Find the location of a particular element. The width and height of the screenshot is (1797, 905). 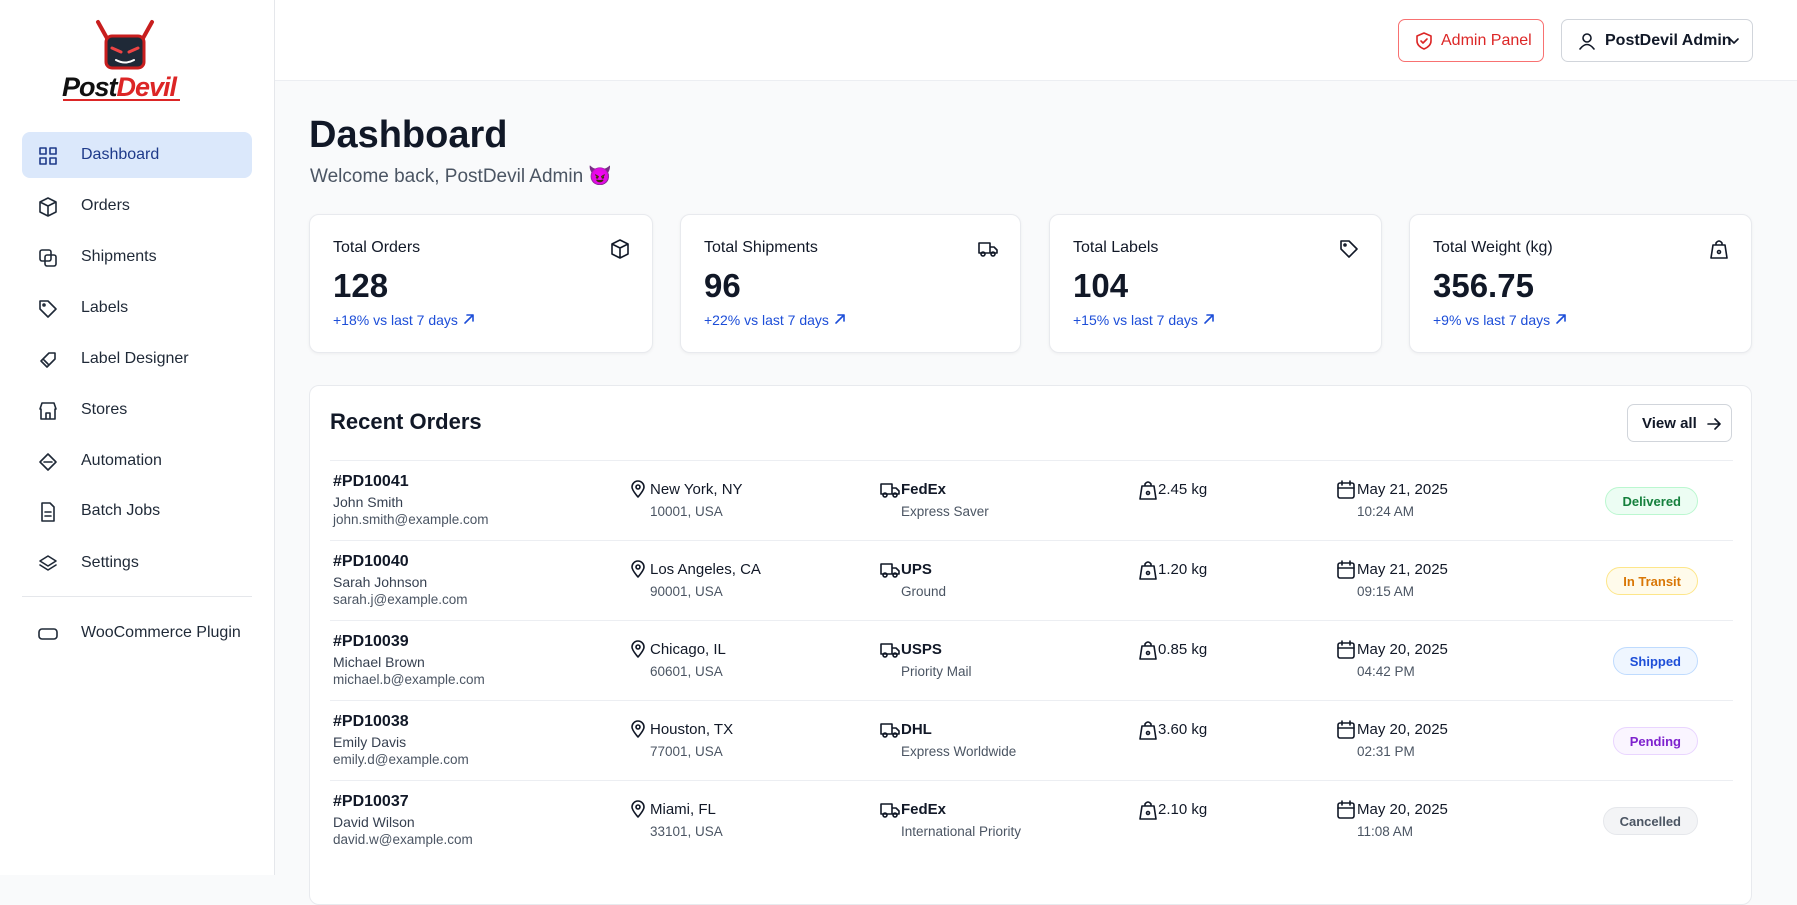

stat-card: Total Labels 104 +15% vs last 7 days is located at coordinates (1215, 283).